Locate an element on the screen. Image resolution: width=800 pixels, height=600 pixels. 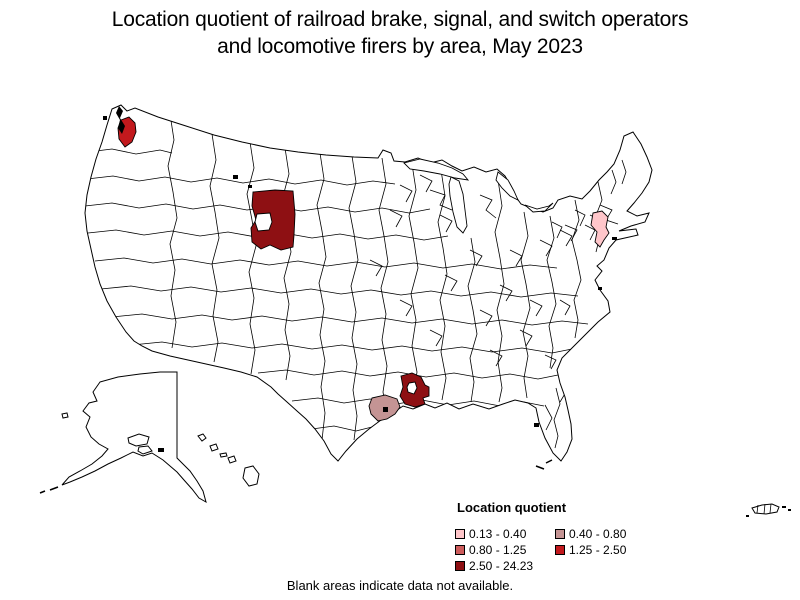
lake-michigan is located at coordinates (458, 205).